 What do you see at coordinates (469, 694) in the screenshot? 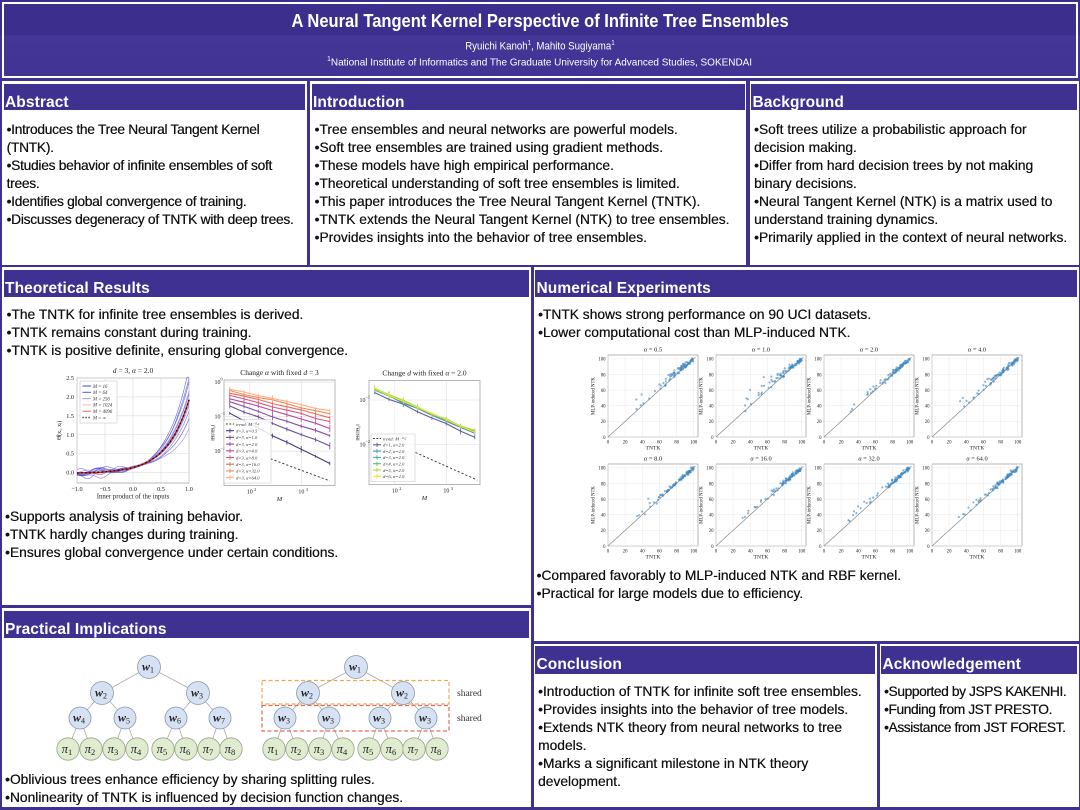
I see `svg-text: shared` at bounding box center [469, 694].